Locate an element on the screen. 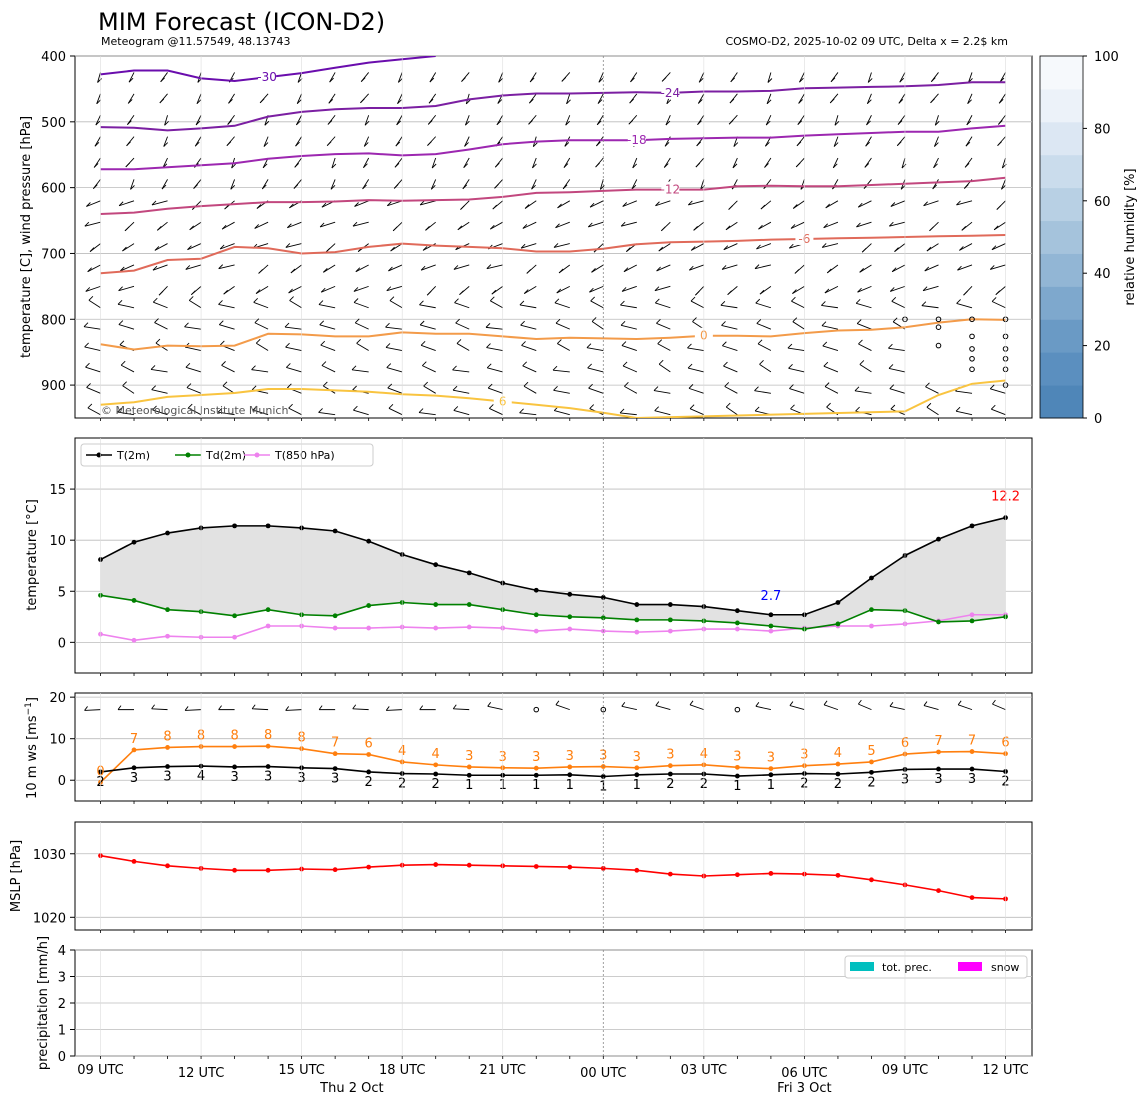 The width and height of the screenshot is (1148, 1105). y-tick-label: 400 is located at coordinates (53, 57).